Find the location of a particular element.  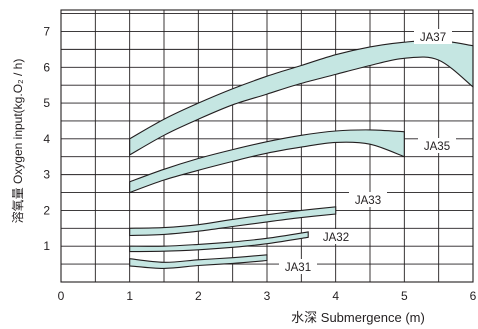

band-ja32 is located at coordinates (219, 242).